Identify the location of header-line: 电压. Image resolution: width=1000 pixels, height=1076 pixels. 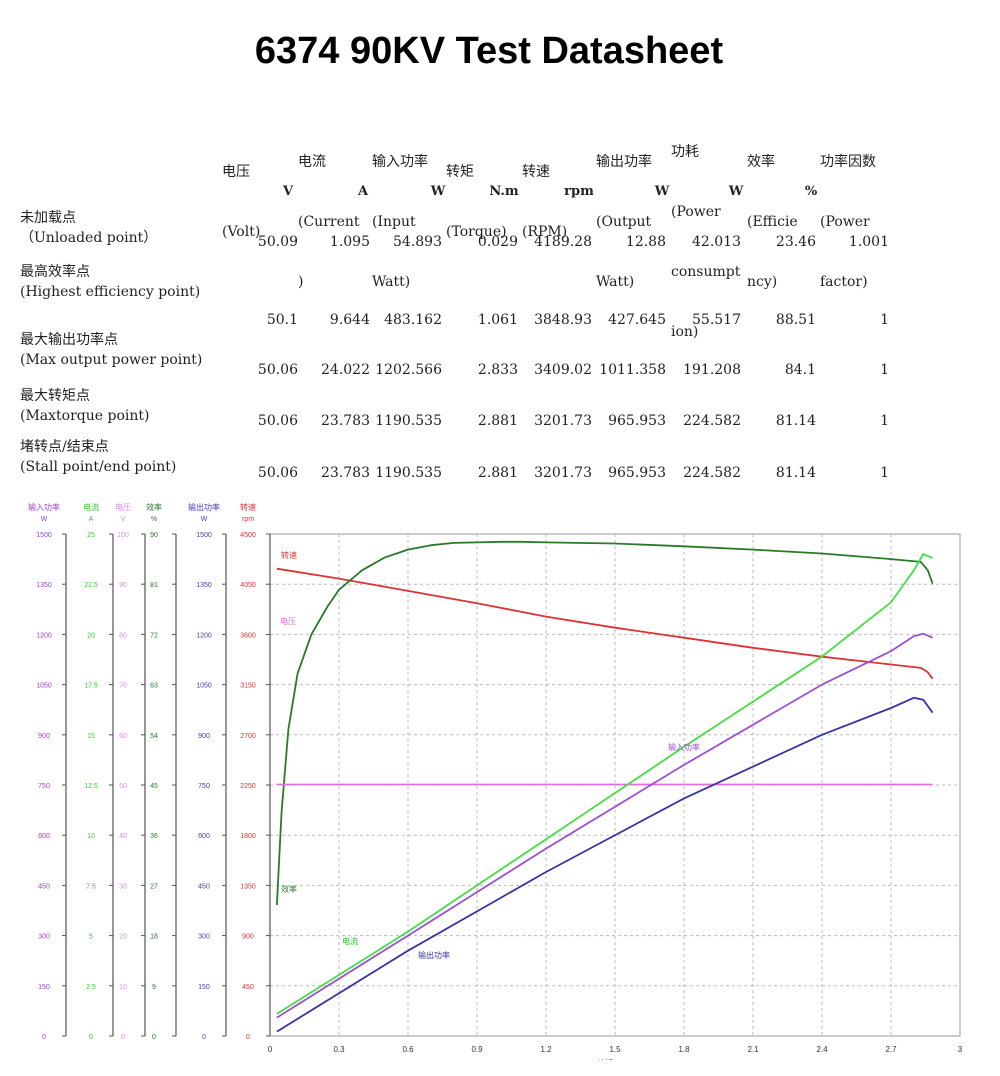
(236, 172).